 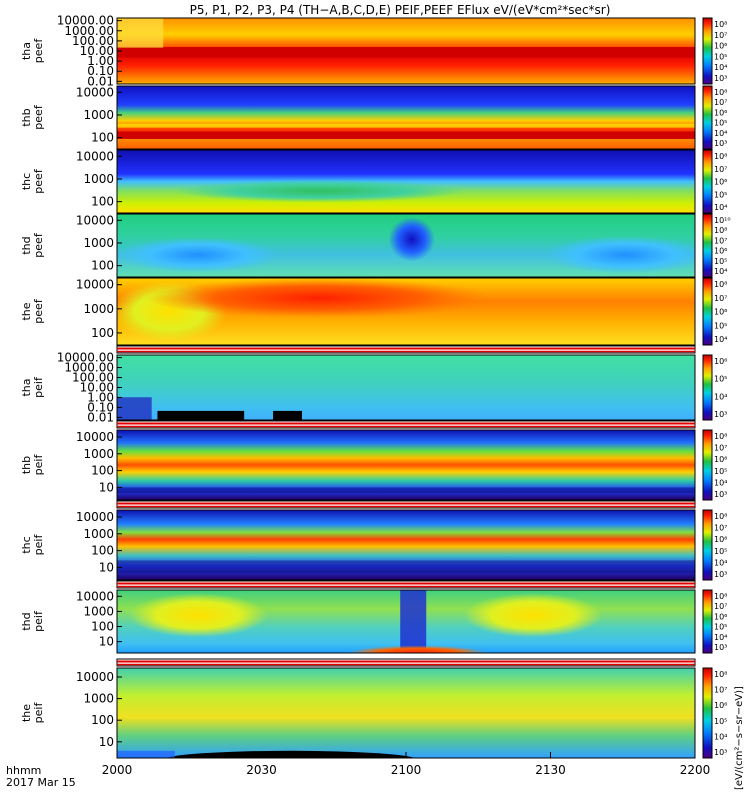 What do you see at coordinates (550, 770) in the screenshot?
I see `x-tick-label: 2130` at bounding box center [550, 770].